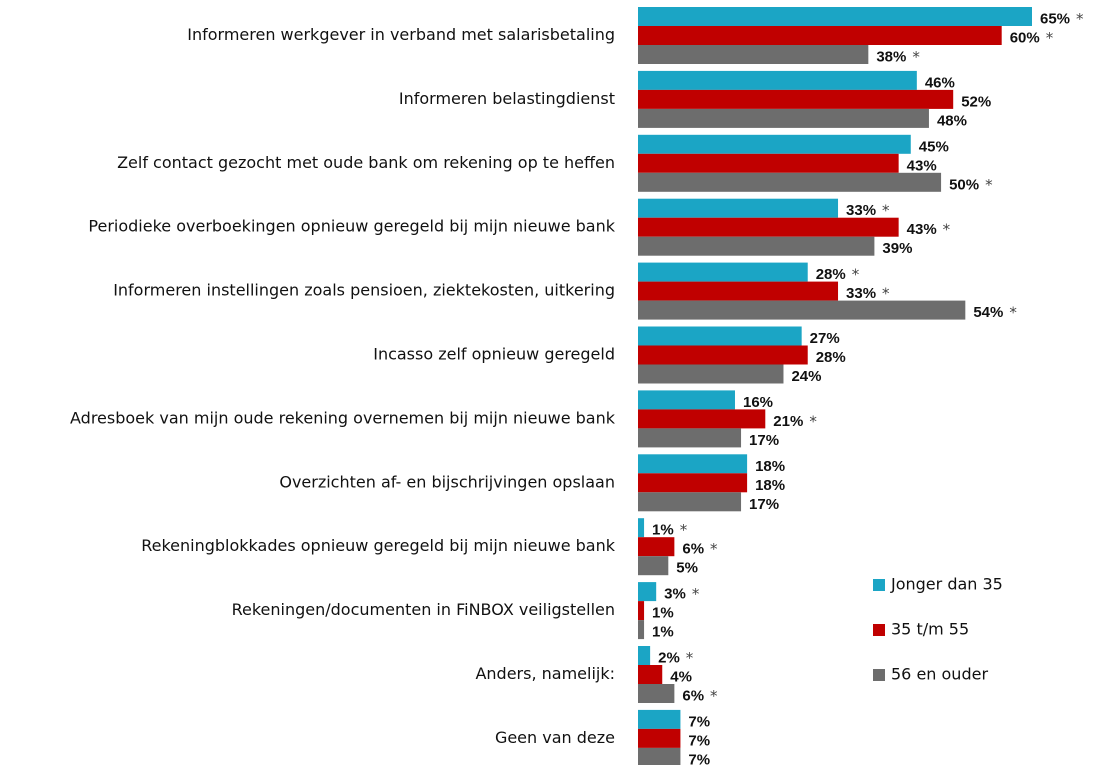  I want to click on value-label: 2%, so click(669, 657).